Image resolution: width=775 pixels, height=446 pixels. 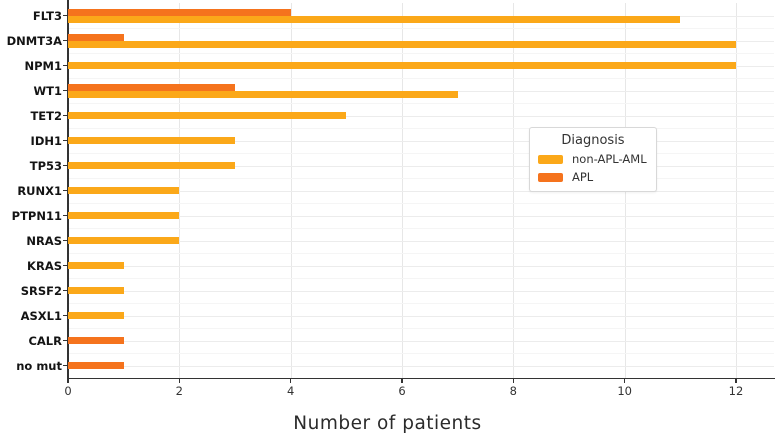 I want to click on x-axis-line, so click(x=421, y=378).